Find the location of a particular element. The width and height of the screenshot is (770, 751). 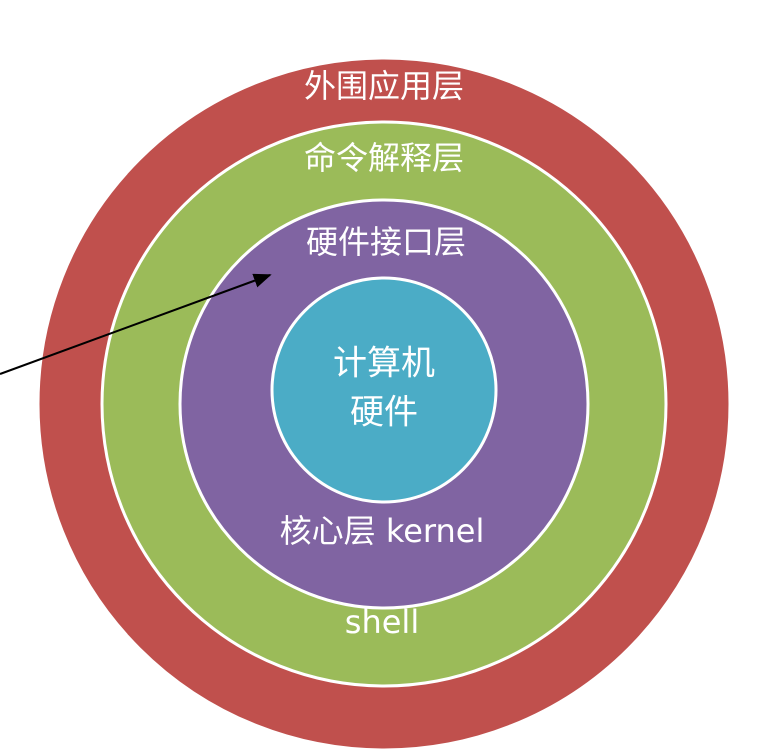

pointer-arrow is located at coordinates (136, 324).